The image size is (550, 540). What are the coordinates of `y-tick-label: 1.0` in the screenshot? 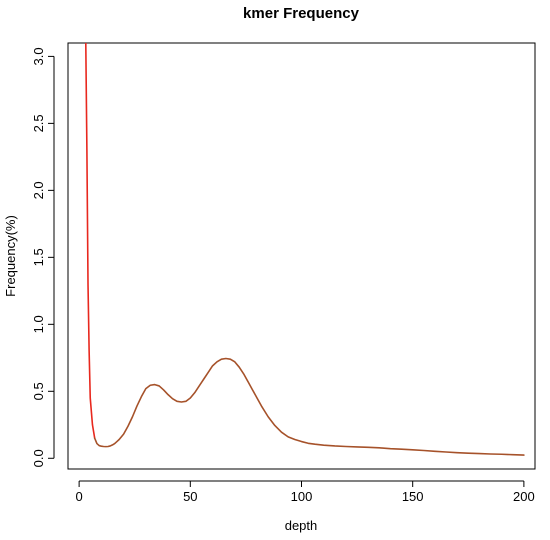 It's located at (38, 324).